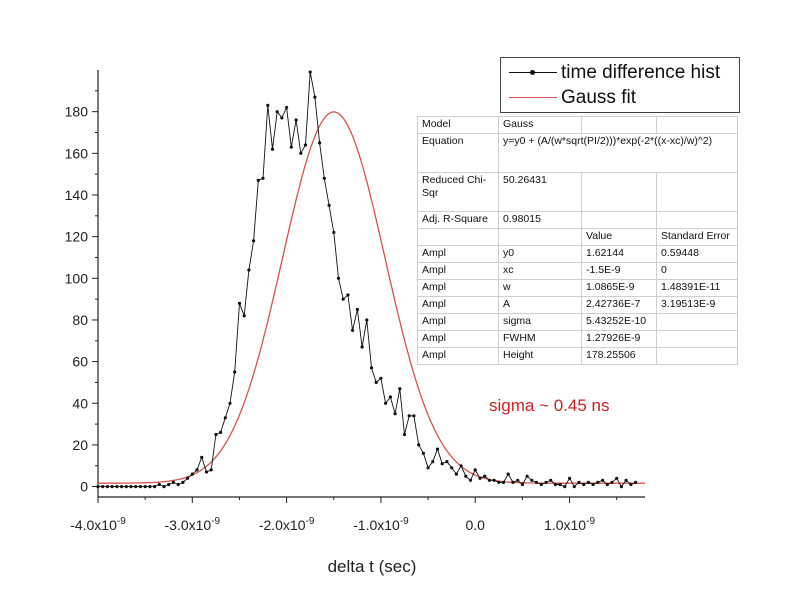 The width and height of the screenshot is (800, 610). What do you see at coordinates (598, 97) in the screenshot?
I see `legend-label: Gauss fit` at bounding box center [598, 97].